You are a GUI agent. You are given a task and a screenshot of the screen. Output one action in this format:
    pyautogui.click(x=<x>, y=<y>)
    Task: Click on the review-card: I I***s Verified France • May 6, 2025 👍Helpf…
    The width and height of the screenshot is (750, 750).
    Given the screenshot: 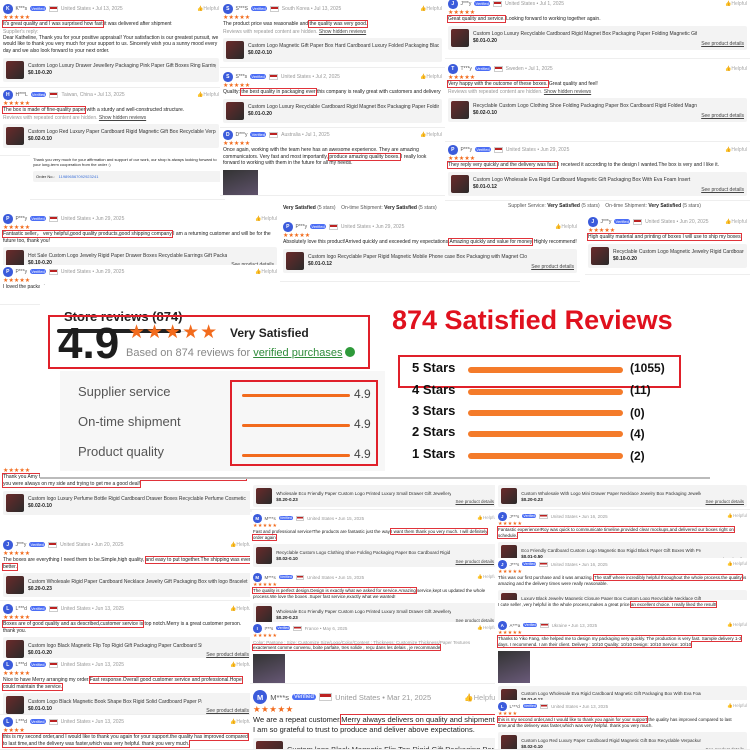 What is the action you would take?
    pyautogui.click(x=375, y=653)
    